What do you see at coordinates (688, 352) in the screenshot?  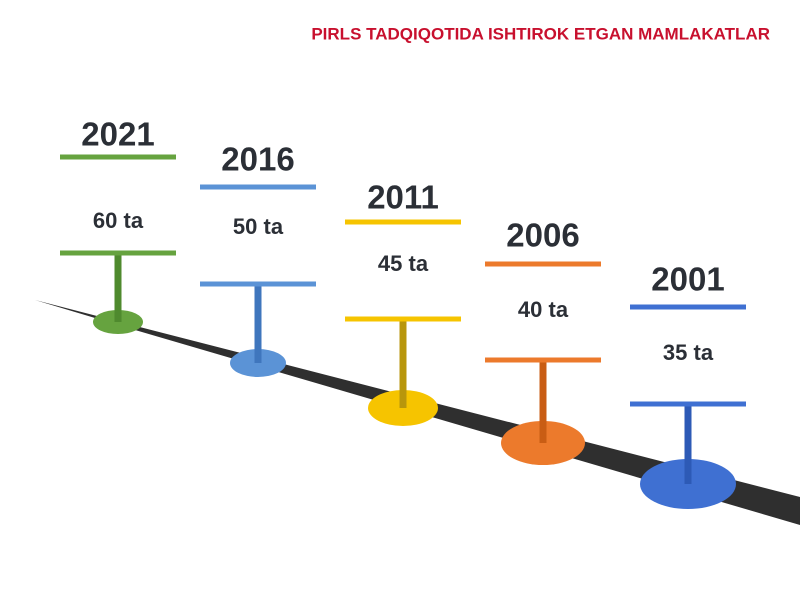 I see `count-label: 35 ta` at bounding box center [688, 352].